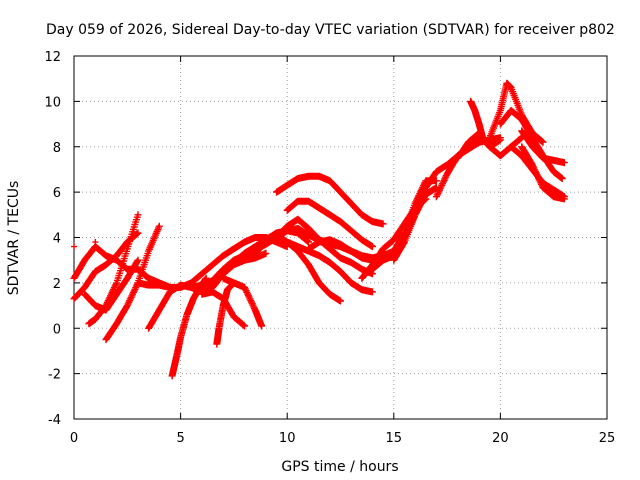 The height and width of the screenshot is (480, 640). Describe the element at coordinates (287, 438) in the screenshot. I see `x-tick-label: 10` at that location.